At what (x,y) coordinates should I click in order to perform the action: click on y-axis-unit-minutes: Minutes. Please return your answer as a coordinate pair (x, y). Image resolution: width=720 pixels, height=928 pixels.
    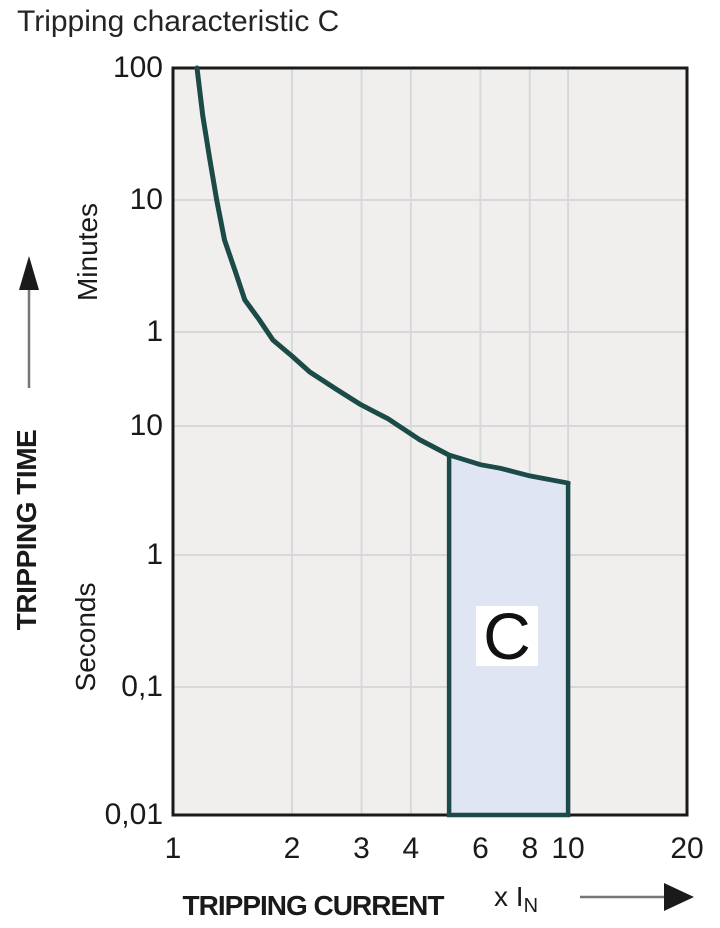
    Looking at the image, I should click on (87, 252).